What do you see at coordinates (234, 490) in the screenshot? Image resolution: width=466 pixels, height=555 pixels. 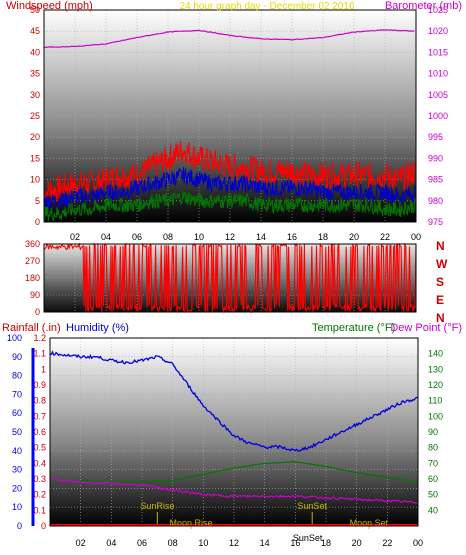 I see `dewpoint-series-line` at bounding box center [234, 490].